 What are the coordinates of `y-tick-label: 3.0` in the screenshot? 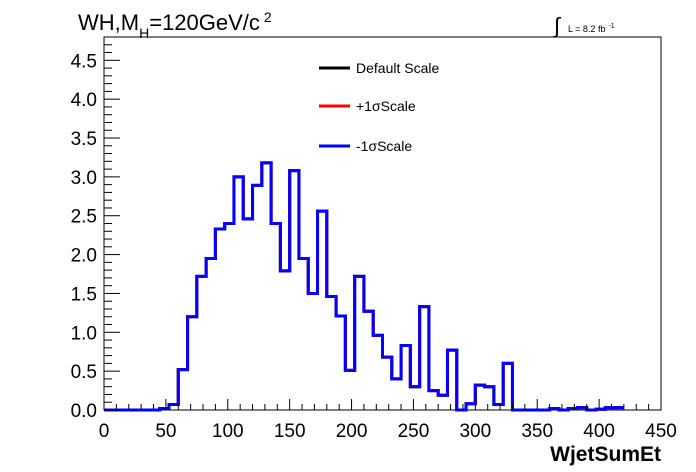 It's located at (84, 178).